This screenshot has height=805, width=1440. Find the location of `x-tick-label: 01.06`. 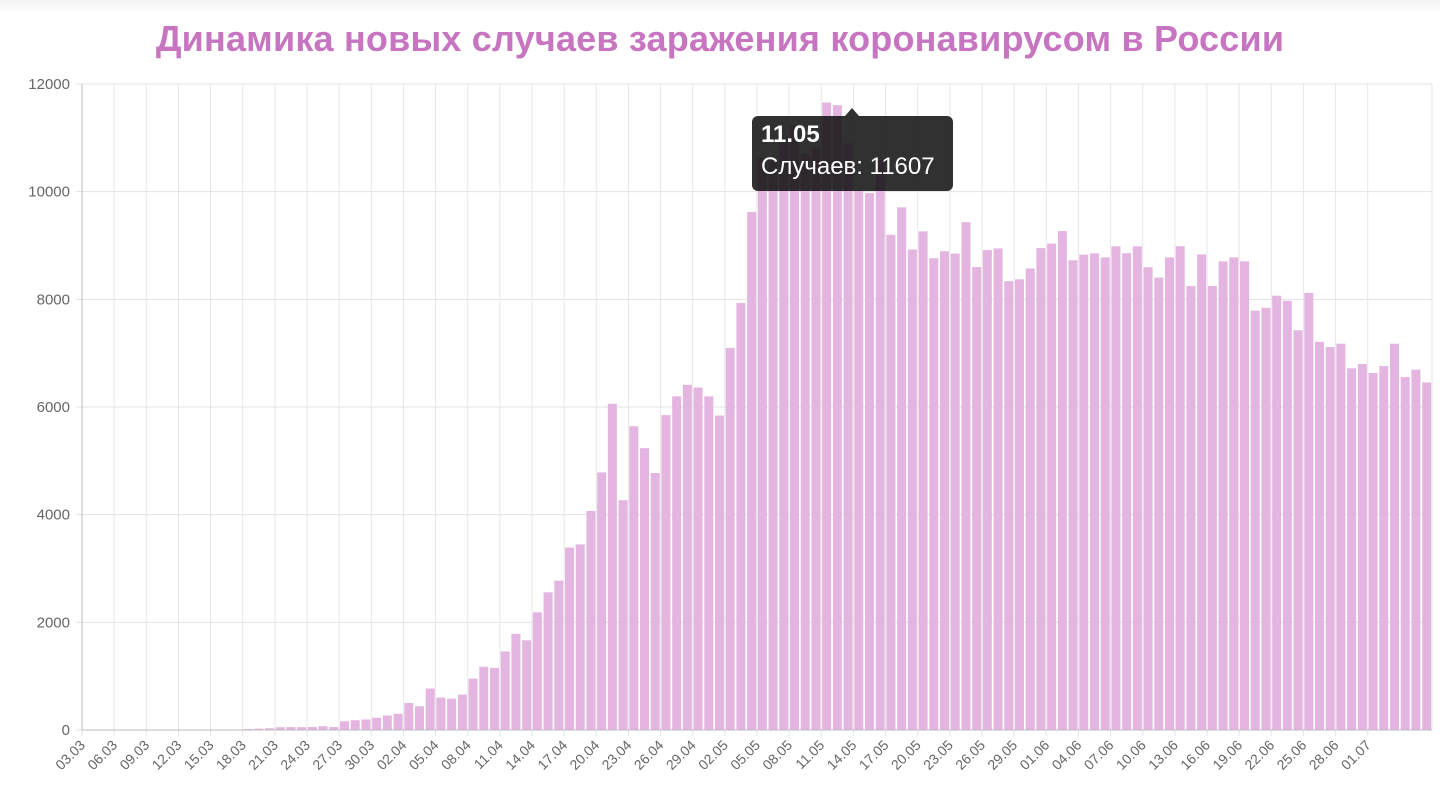

x-tick-label: 01.06 is located at coordinates (1034, 755).